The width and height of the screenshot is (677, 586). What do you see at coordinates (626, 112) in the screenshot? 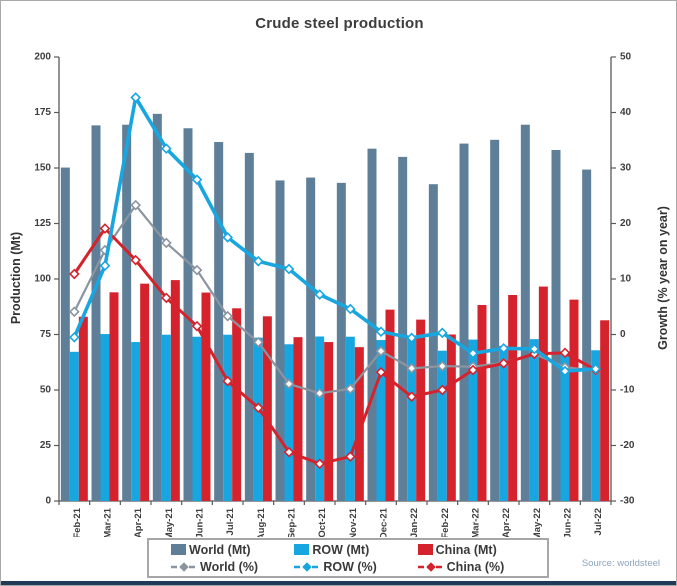
I see `right-axis-tick-label: 40` at bounding box center [626, 112].